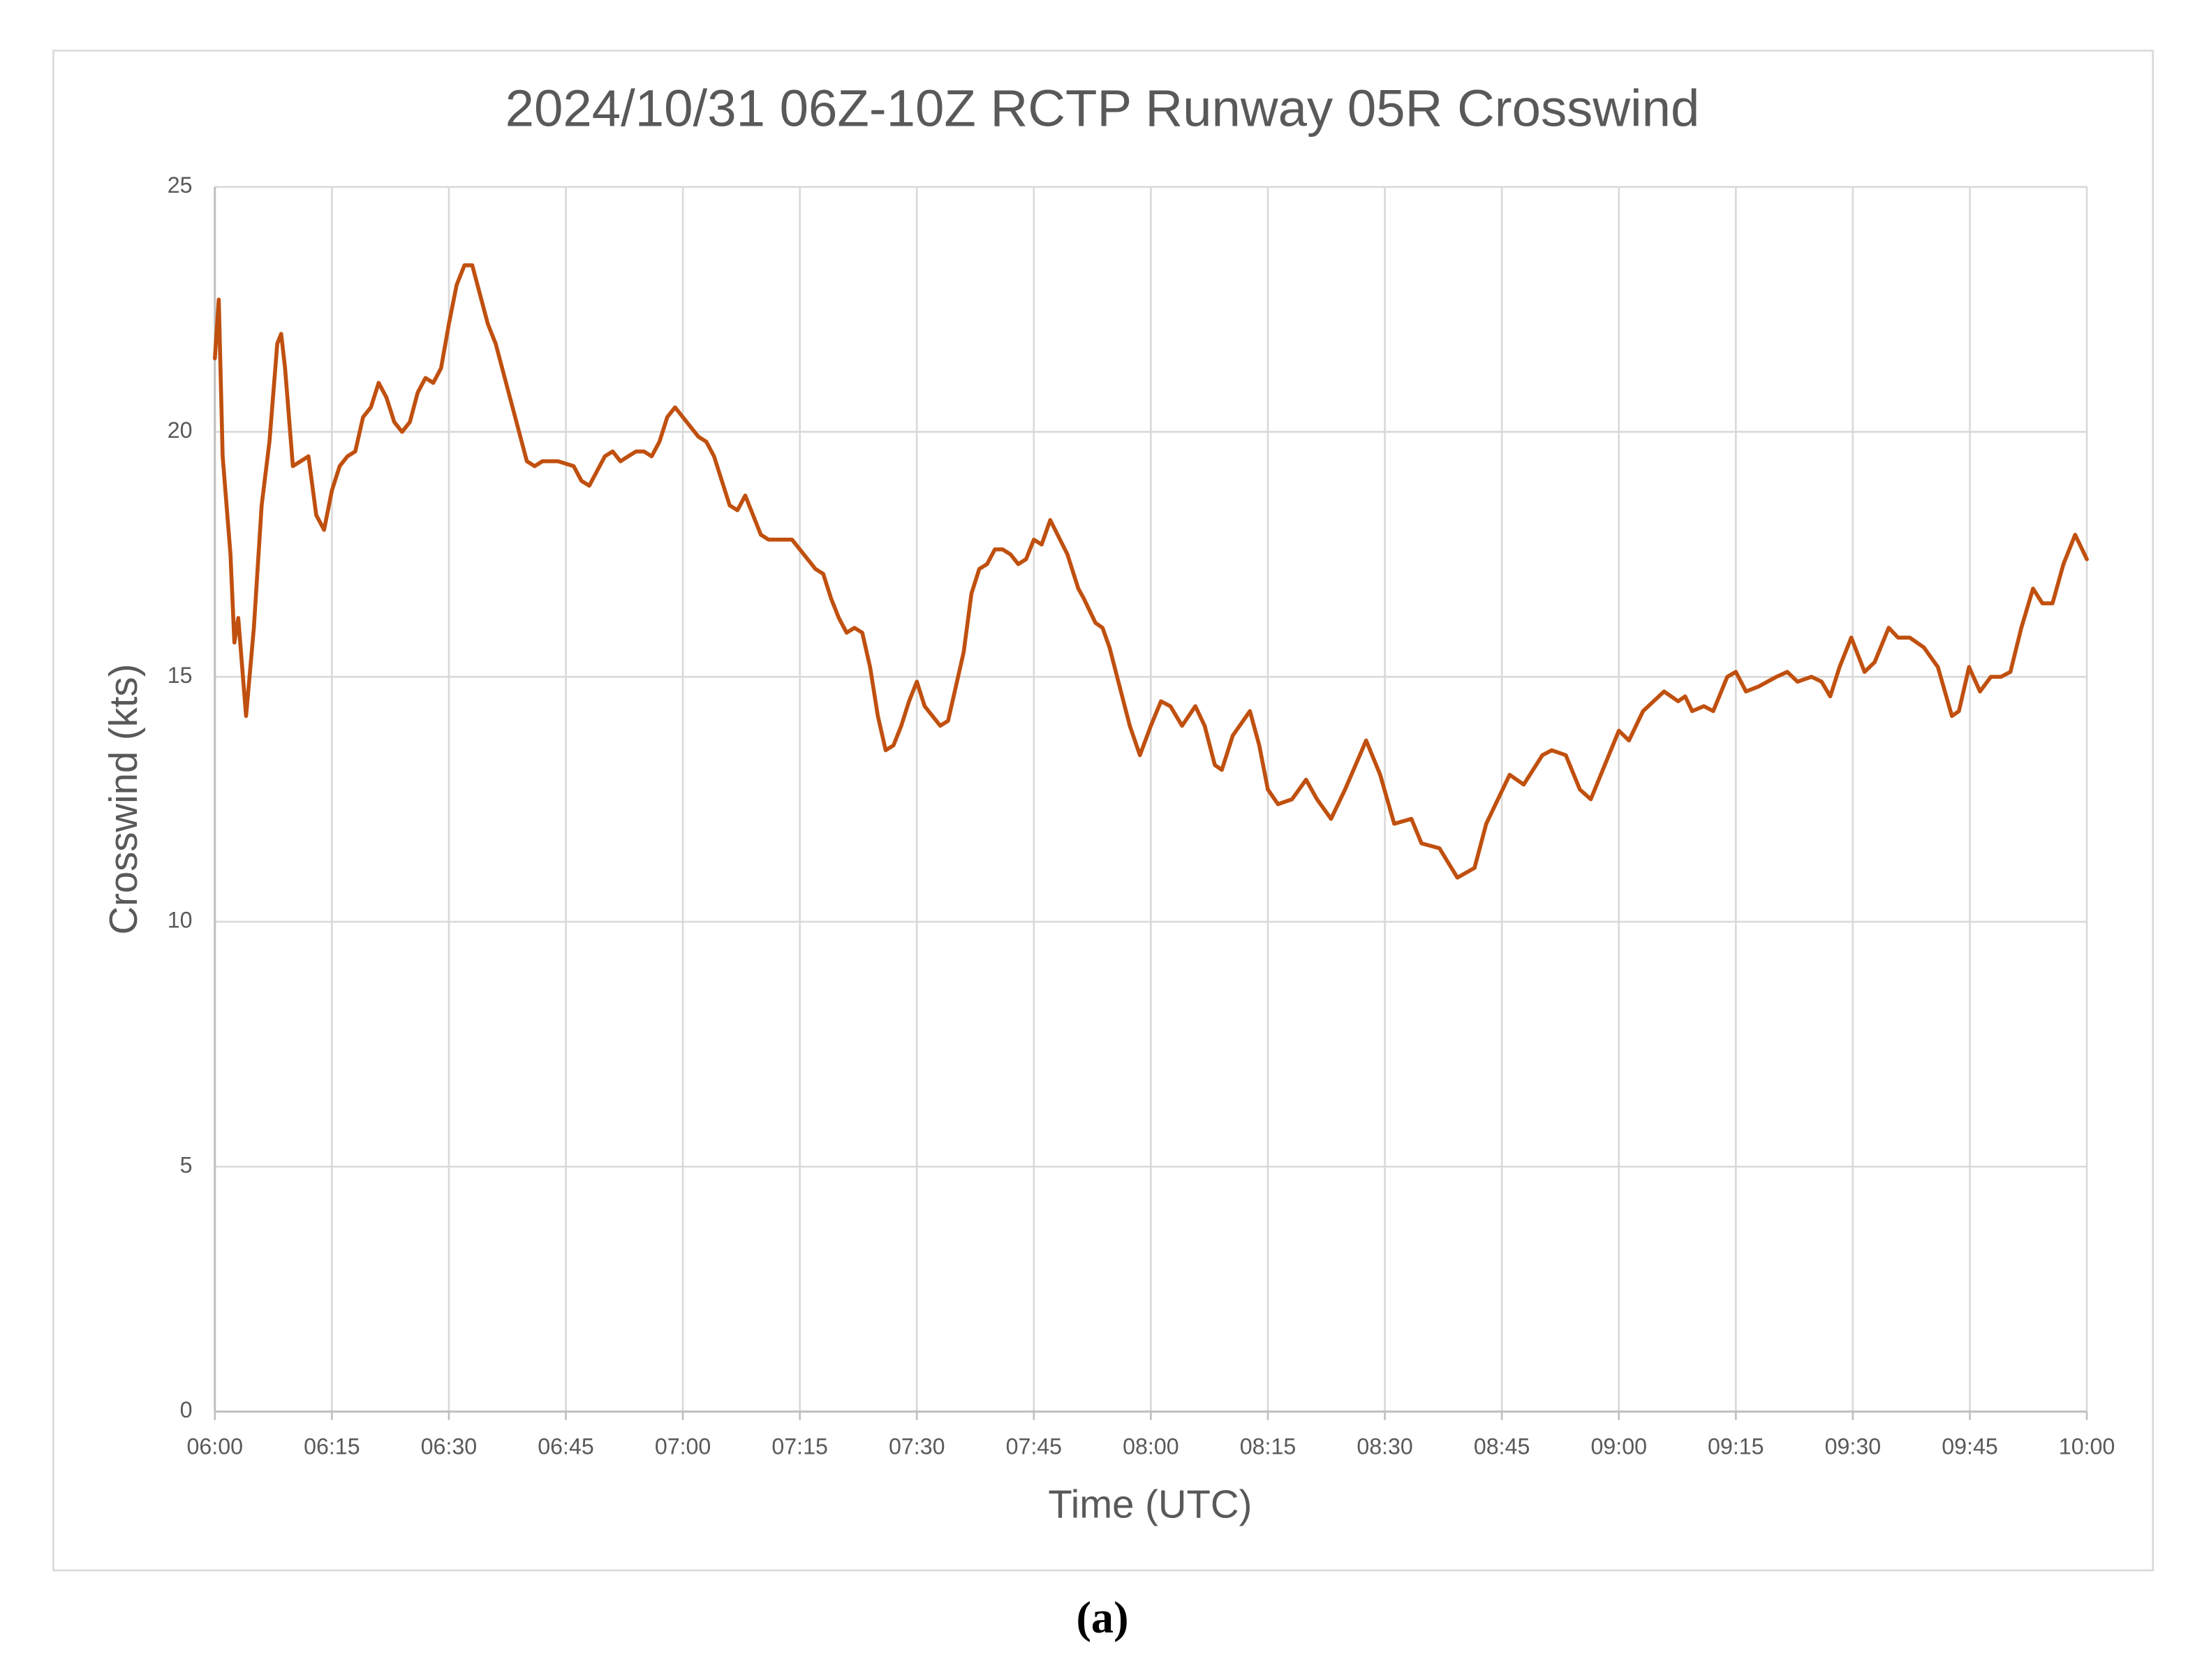 Image resolution: width=2202 pixels, height=1680 pixels. What do you see at coordinates (180, 185) in the screenshot?
I see `y-tick-label: 25` at bounding box center [180, 185].